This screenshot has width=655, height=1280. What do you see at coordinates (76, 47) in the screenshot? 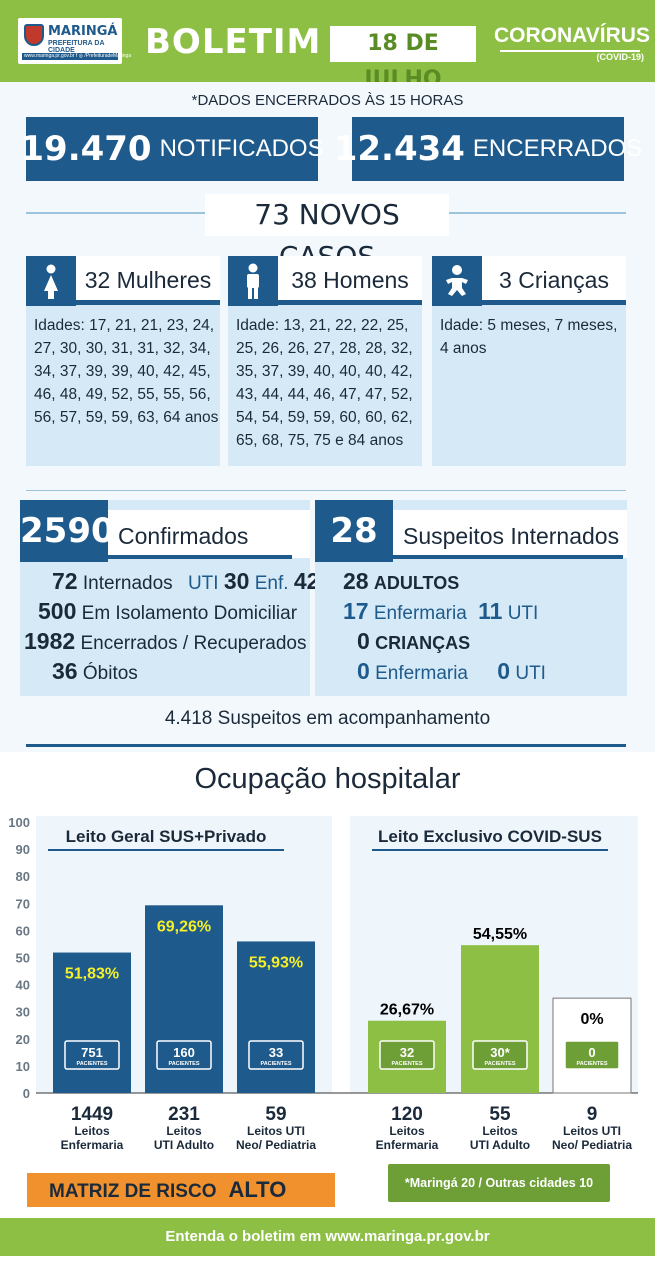
I see `logo-subtitle: PREFEITURA DA CIDADE` at bounding box center [76, 47].